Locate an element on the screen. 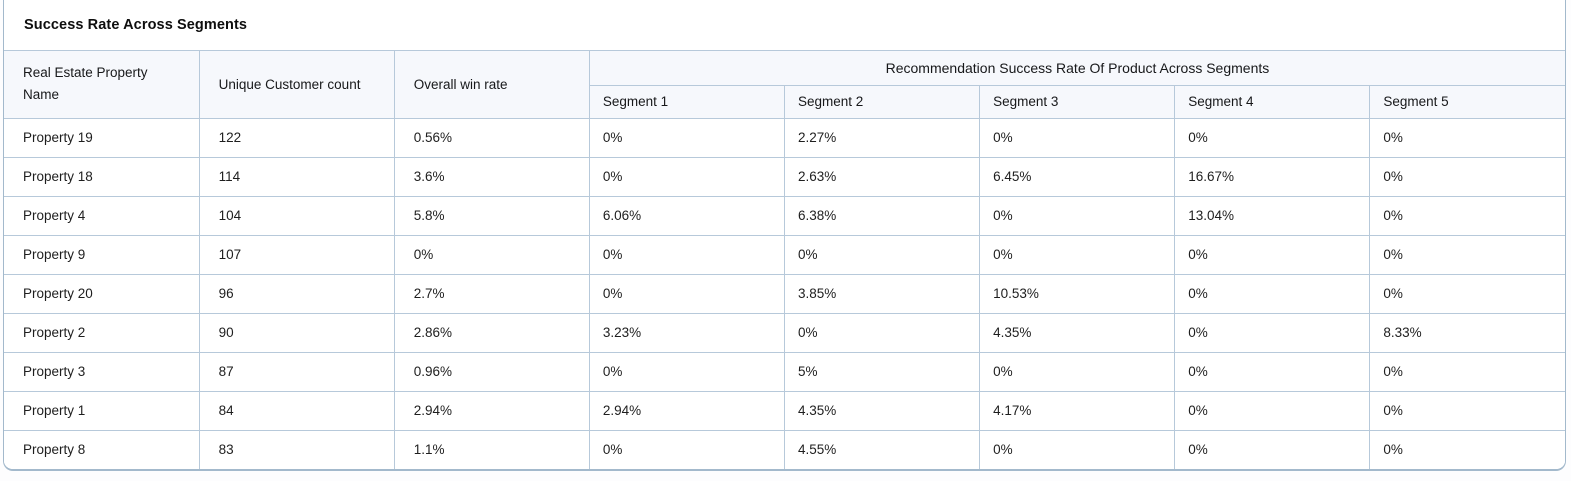  table-row: Property 18 114 3.6% 0% 2.63% 6.45% 16.67% 0% is located at coordinates (784, 176).